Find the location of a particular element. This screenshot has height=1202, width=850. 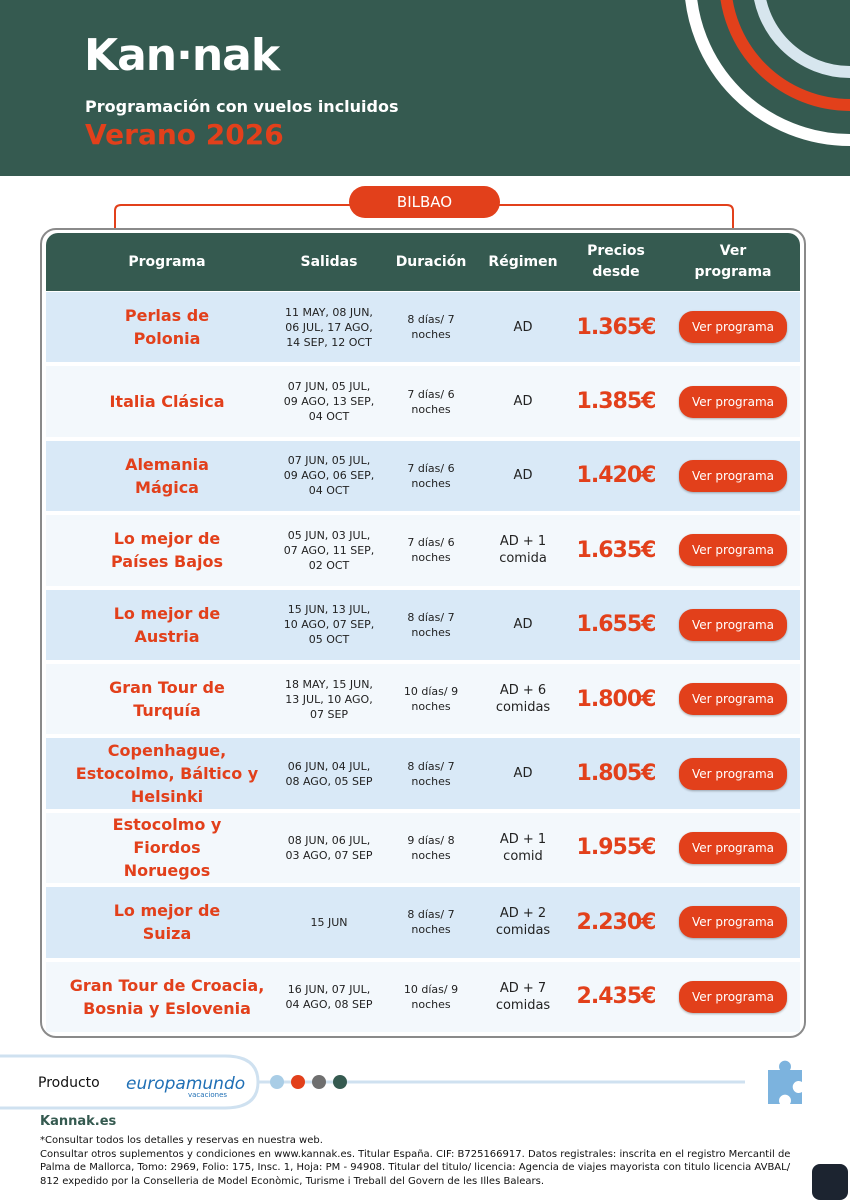

program-name: Lo mejor de Países Bajos is located at coordinates (167, 550).